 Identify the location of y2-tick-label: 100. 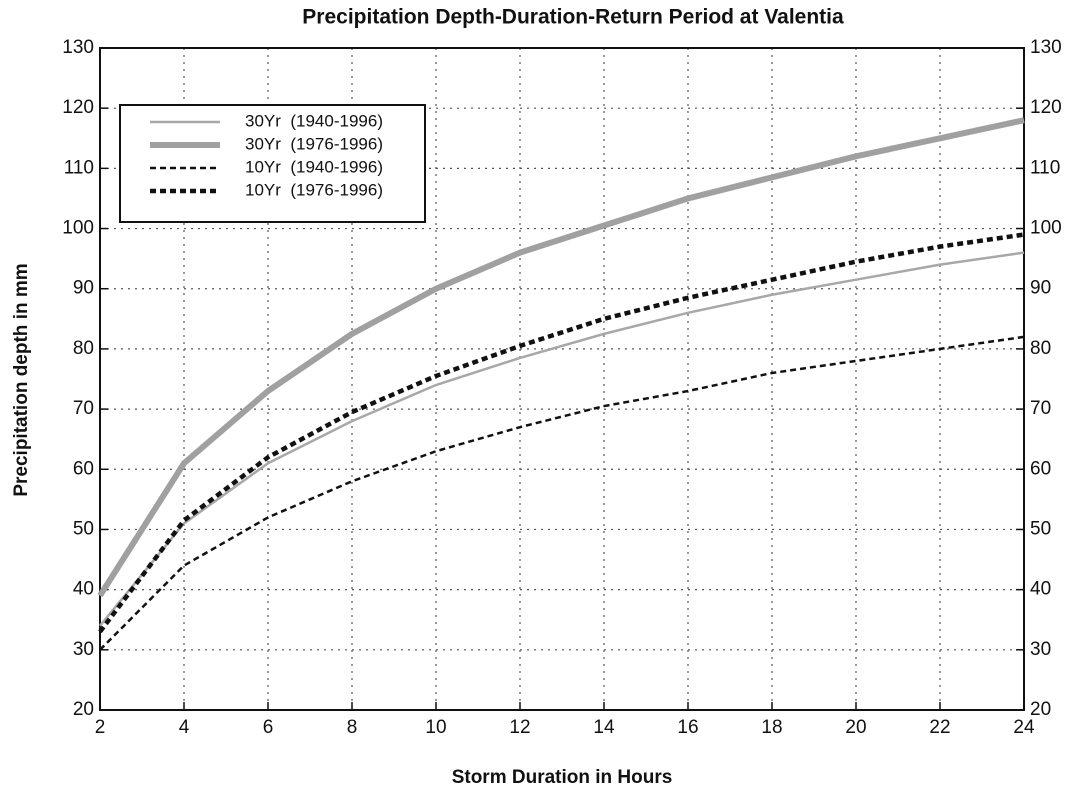
(1046, 228).